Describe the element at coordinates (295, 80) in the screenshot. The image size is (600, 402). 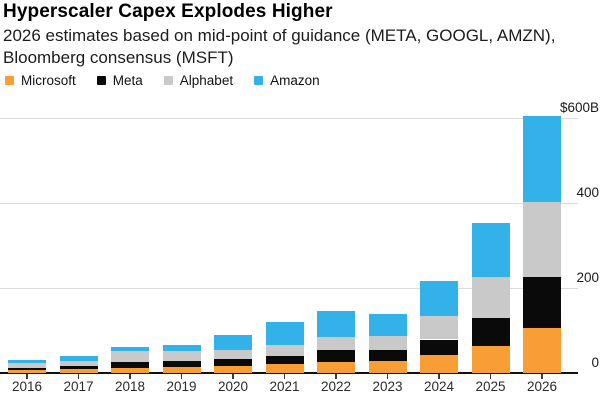
I see `legend-label: Amazon` at that location.